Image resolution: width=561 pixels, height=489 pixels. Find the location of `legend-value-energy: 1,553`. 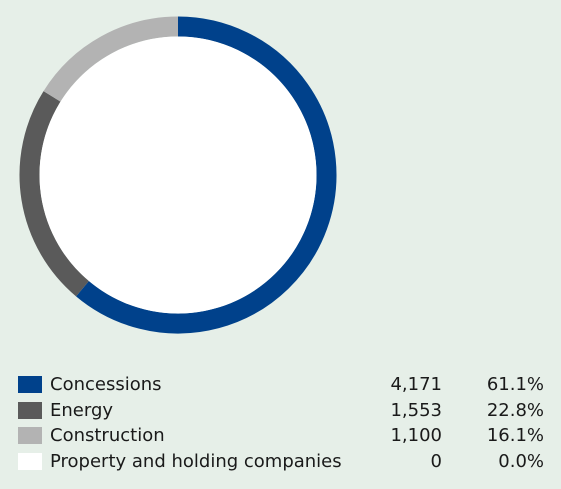

legend-value-energy: 1,553 is located at coordinates (416, 410).